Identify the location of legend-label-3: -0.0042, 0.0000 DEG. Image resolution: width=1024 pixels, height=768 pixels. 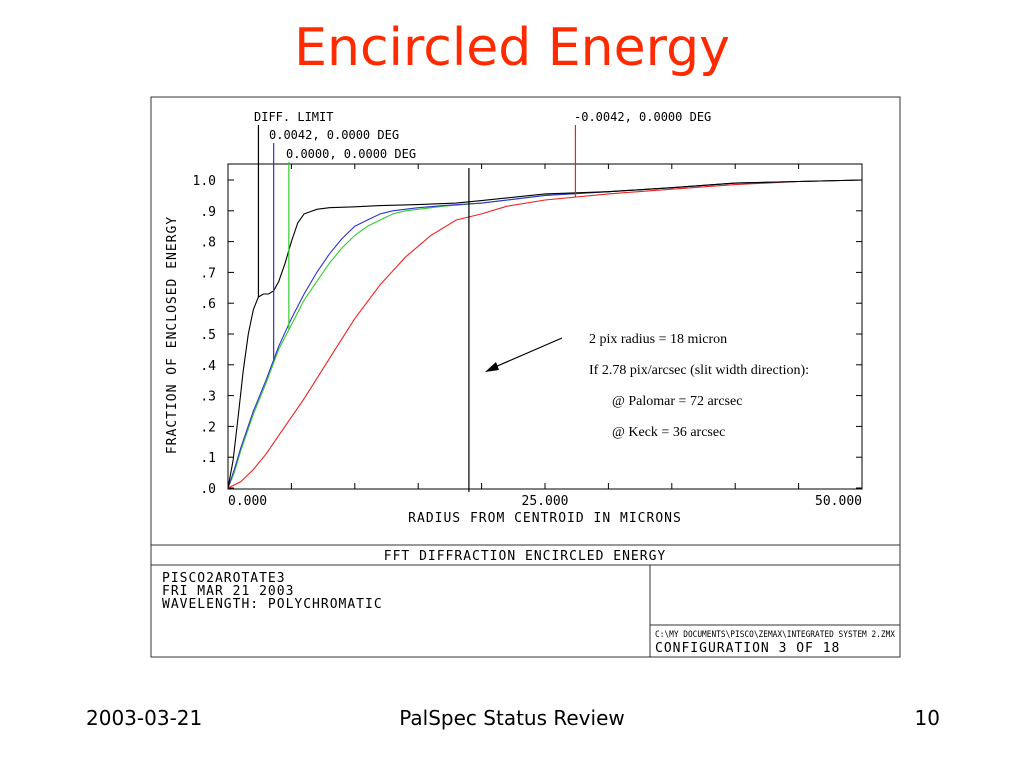
(642, 117).